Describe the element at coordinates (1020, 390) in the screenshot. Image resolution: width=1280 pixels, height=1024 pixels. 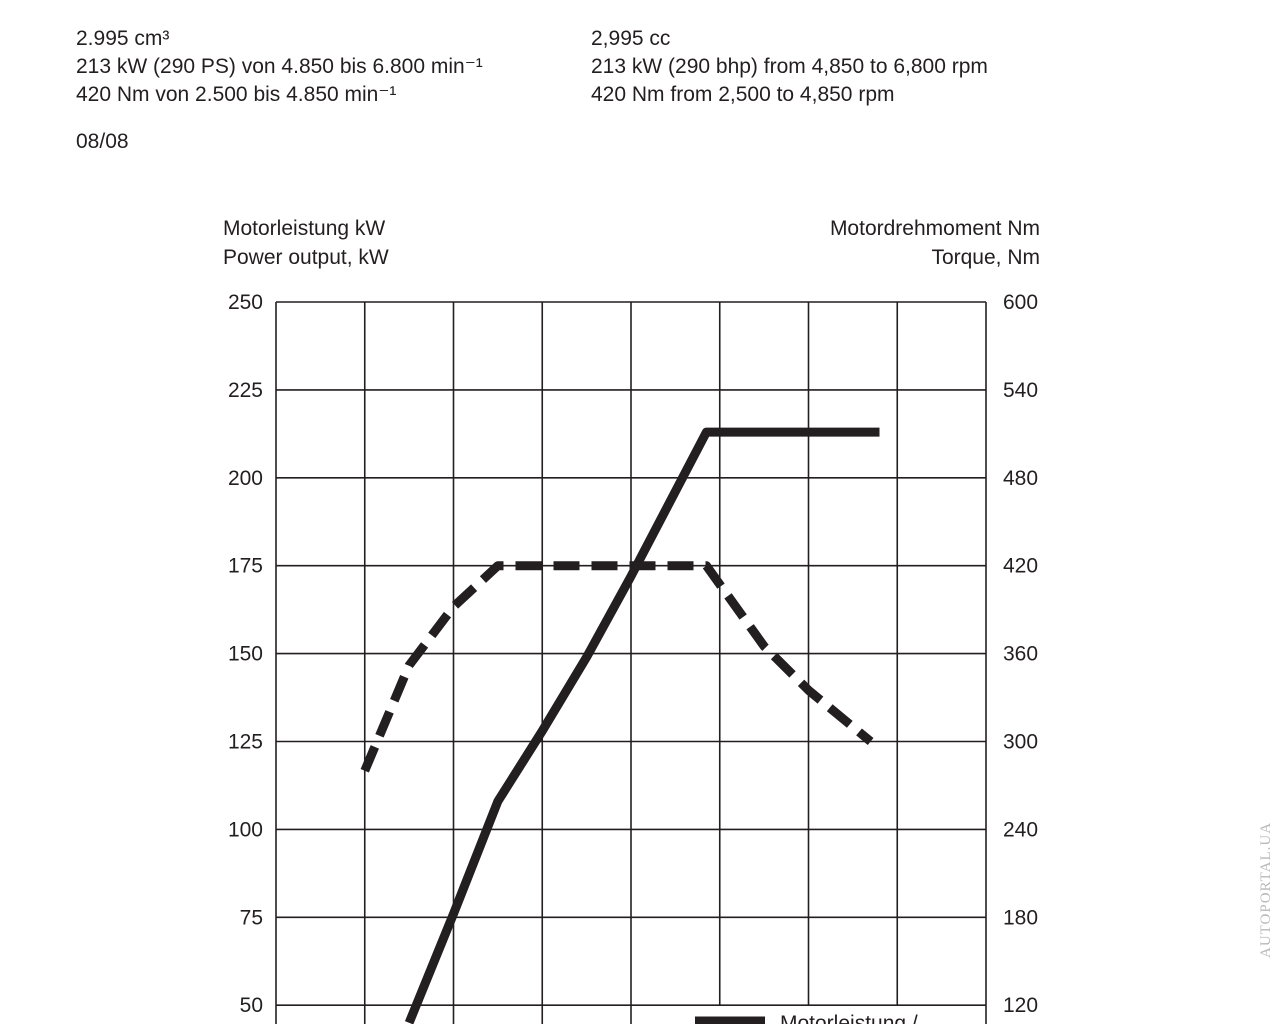
I see `y2-tick-label: 540` at that location.